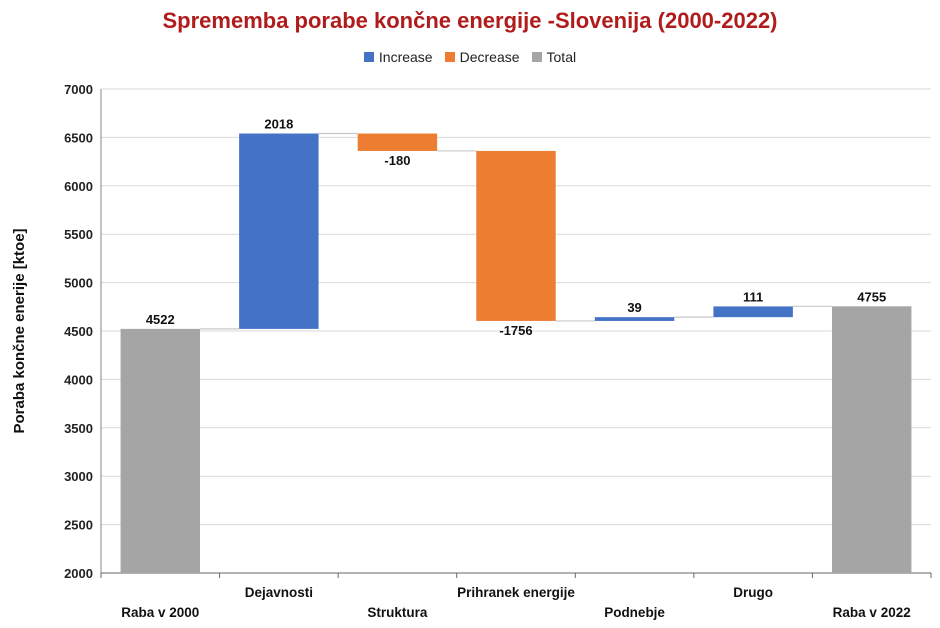 The width and height of the screenshot is (940, 628). What do you see at coordinates (871, 296) in the screenshot?
I see `data-label: 4755` at bounding box center [871, 296].